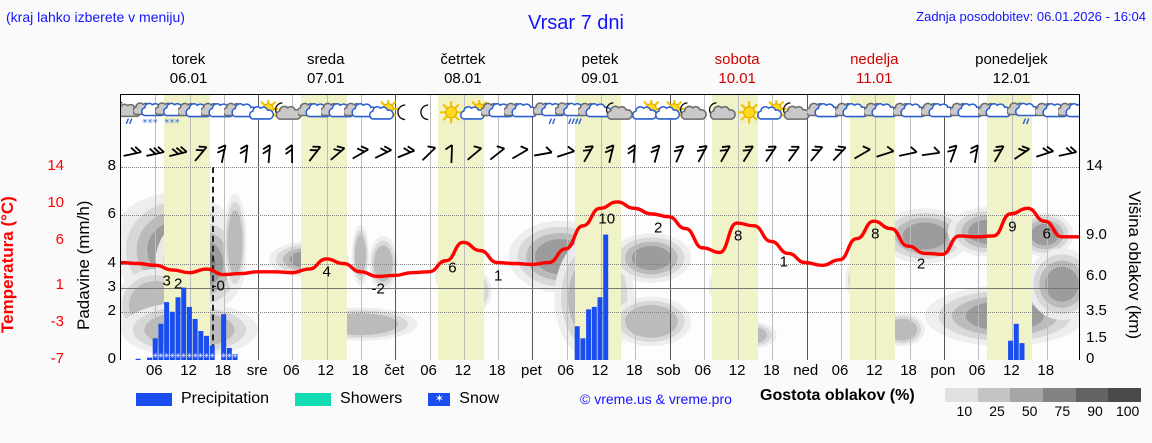 The width and height of the screenshot is (1152, 443). What do you see at coordinates (1011, 59) in the screenshot?
I see `day-name: ponedeljek` at bounding box center [1011, 59].